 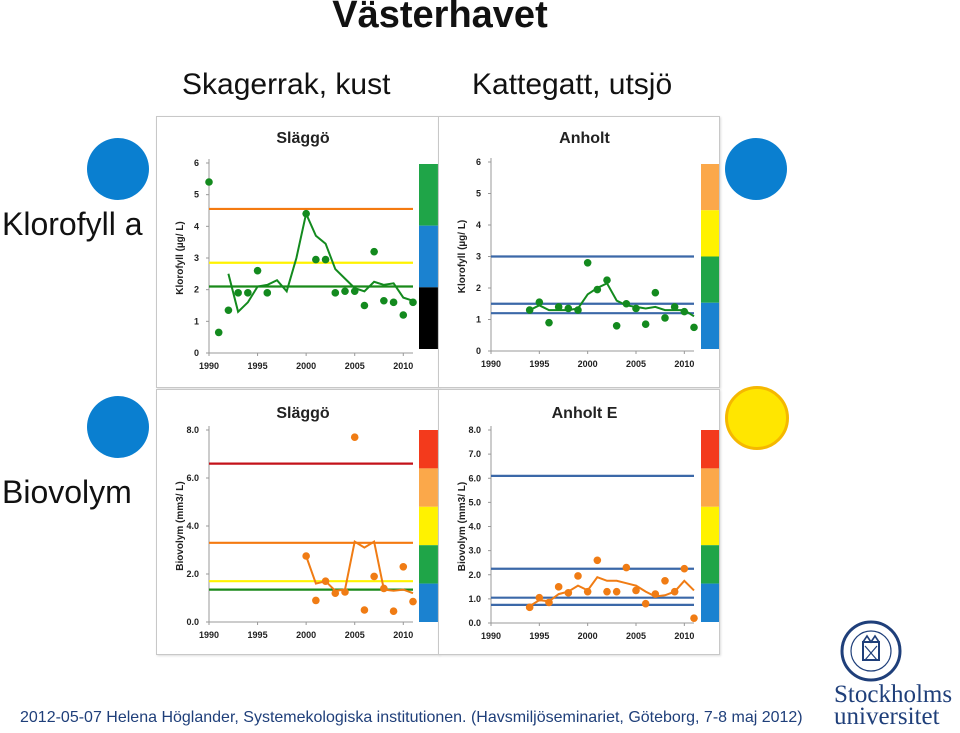 I want to click on y-tick-label: 2, so click(x=478, y=288).